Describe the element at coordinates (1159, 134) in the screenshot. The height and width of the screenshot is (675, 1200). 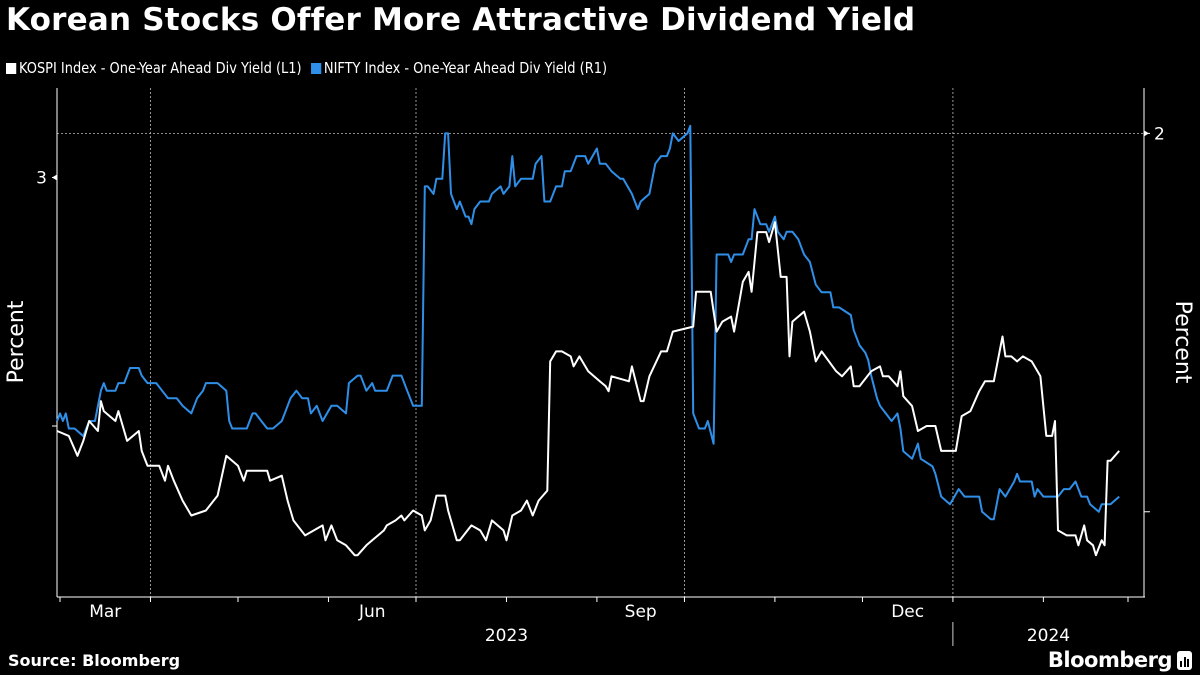
I see `right-y-tick-label: 2` at that location.